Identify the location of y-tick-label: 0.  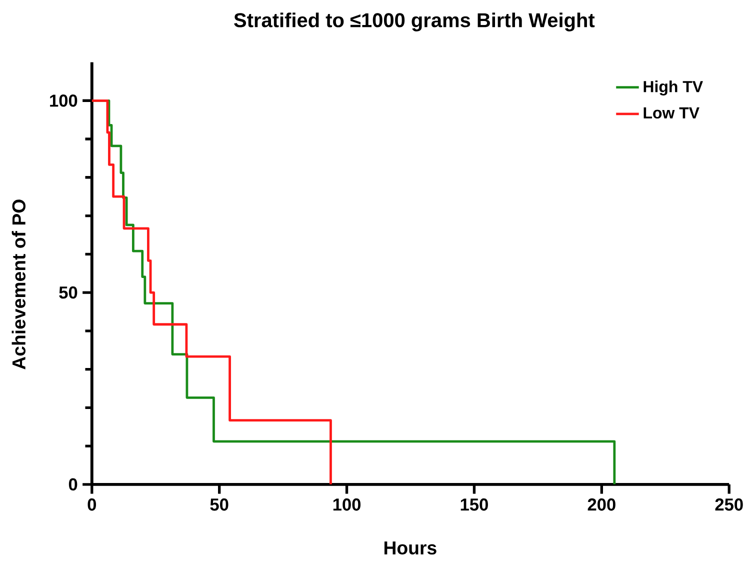
(73, 484).